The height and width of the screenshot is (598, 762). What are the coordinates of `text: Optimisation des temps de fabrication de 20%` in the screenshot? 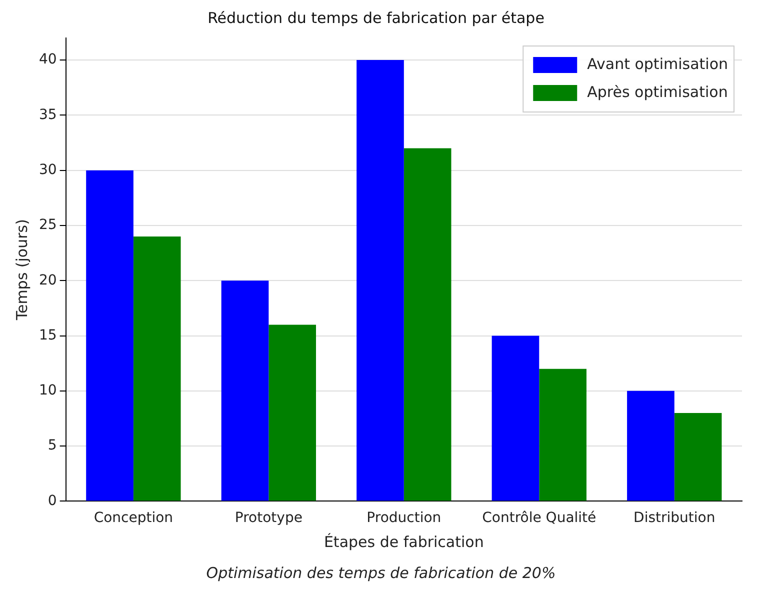 It's located at (381, 573).